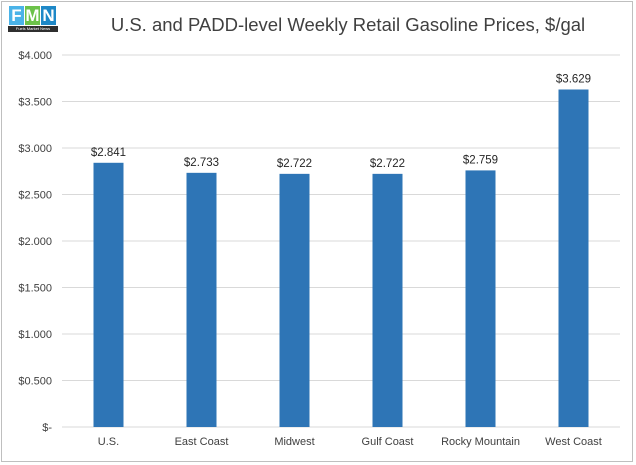 The image size is (636, 465). I want to click on x-tick-label: East Coast, so click(202, 442).